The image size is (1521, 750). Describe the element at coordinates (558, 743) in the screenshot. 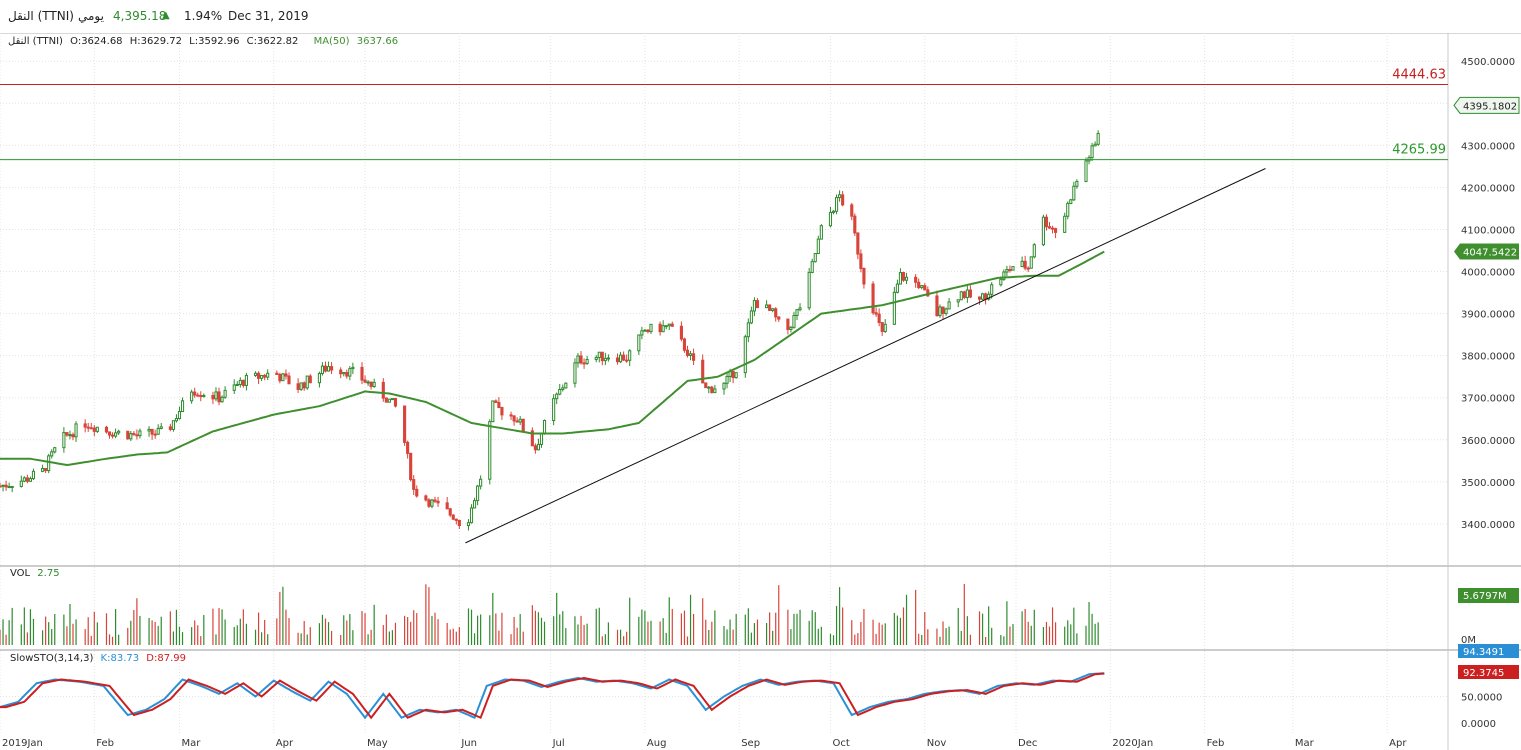

I see `x-tick-label: Jul` at that location.